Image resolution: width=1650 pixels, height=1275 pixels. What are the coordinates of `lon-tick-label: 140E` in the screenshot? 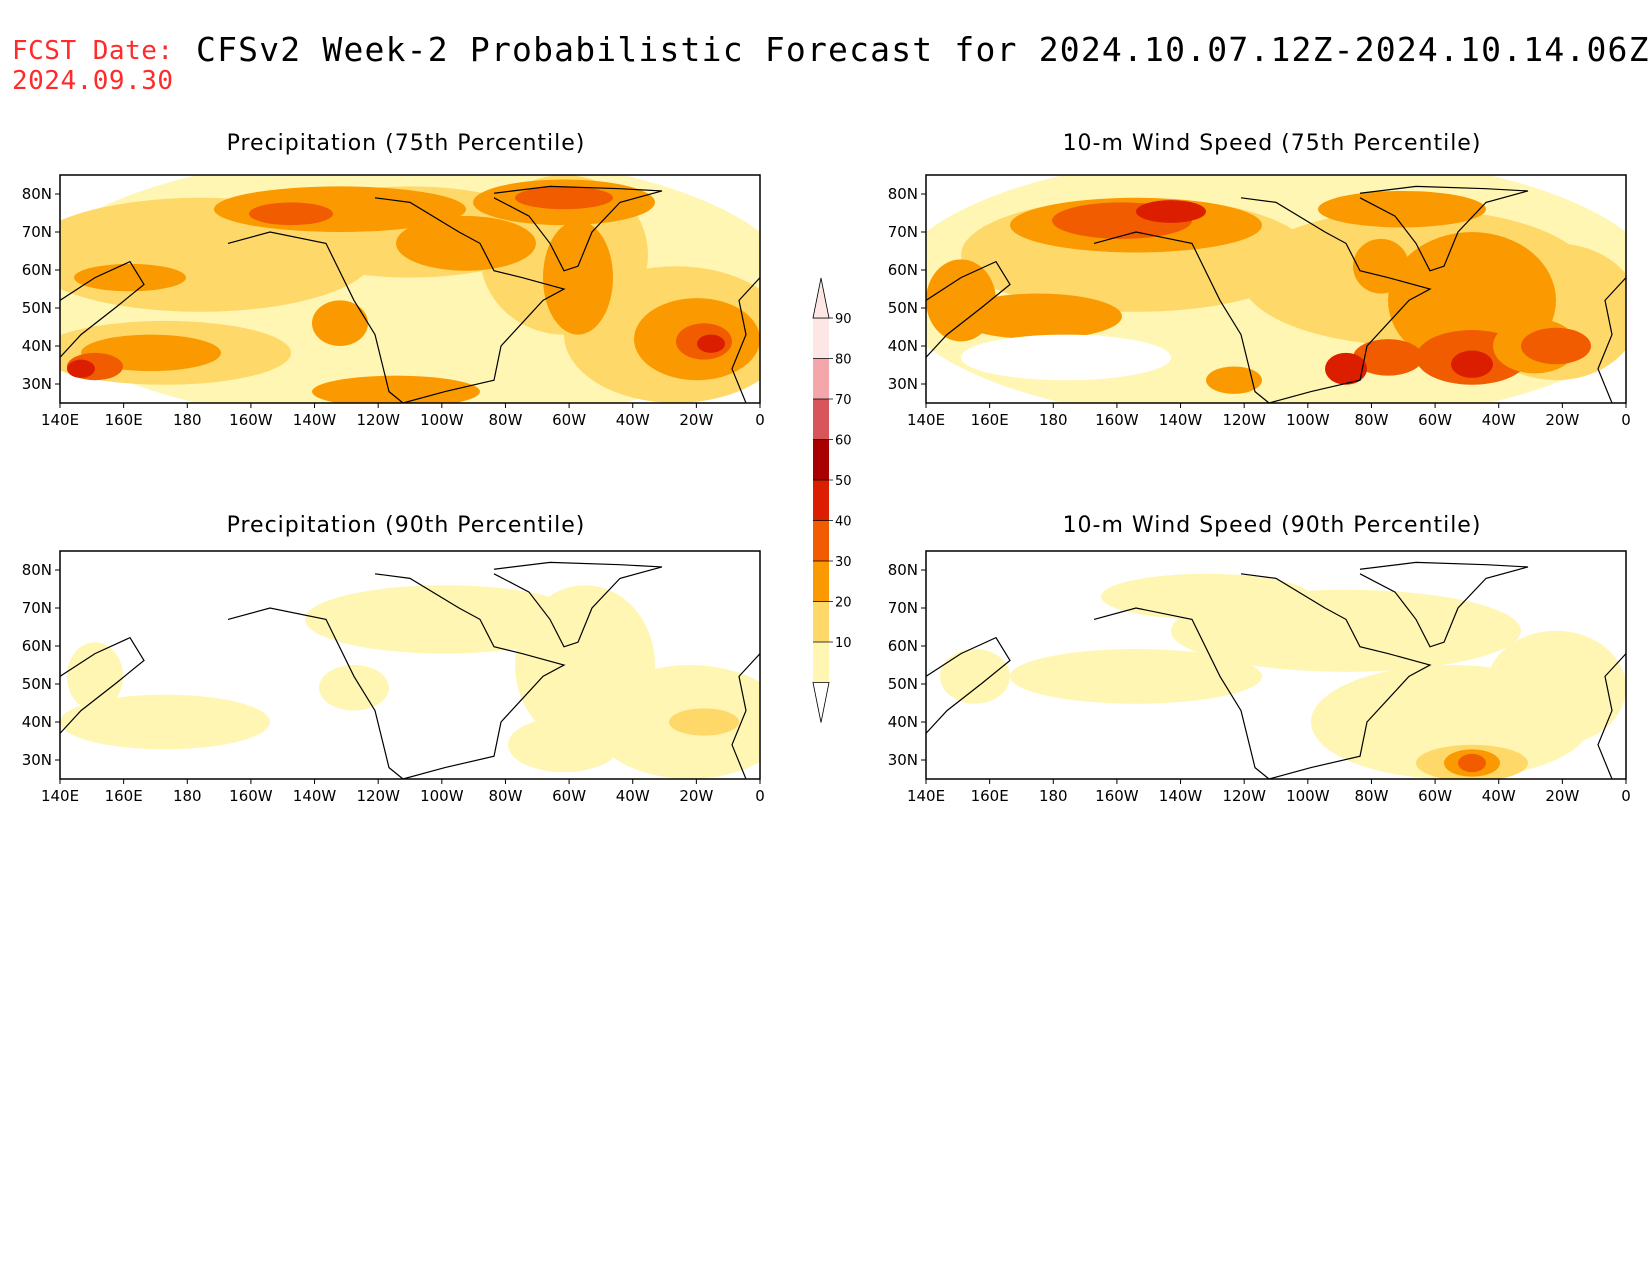 It's located at (926, 420).